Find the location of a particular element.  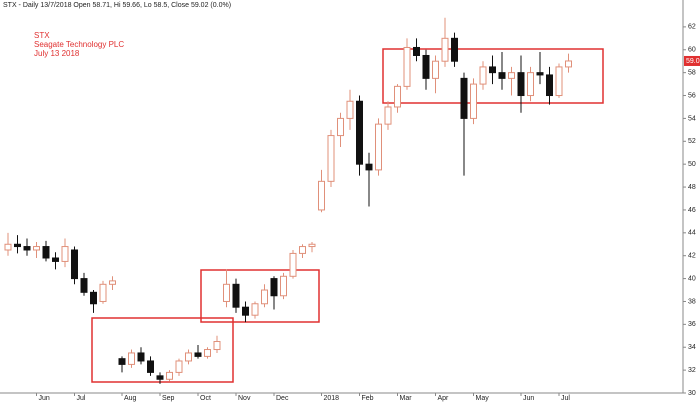

y-tick-label: 54 is located at coordinates (692, 118).